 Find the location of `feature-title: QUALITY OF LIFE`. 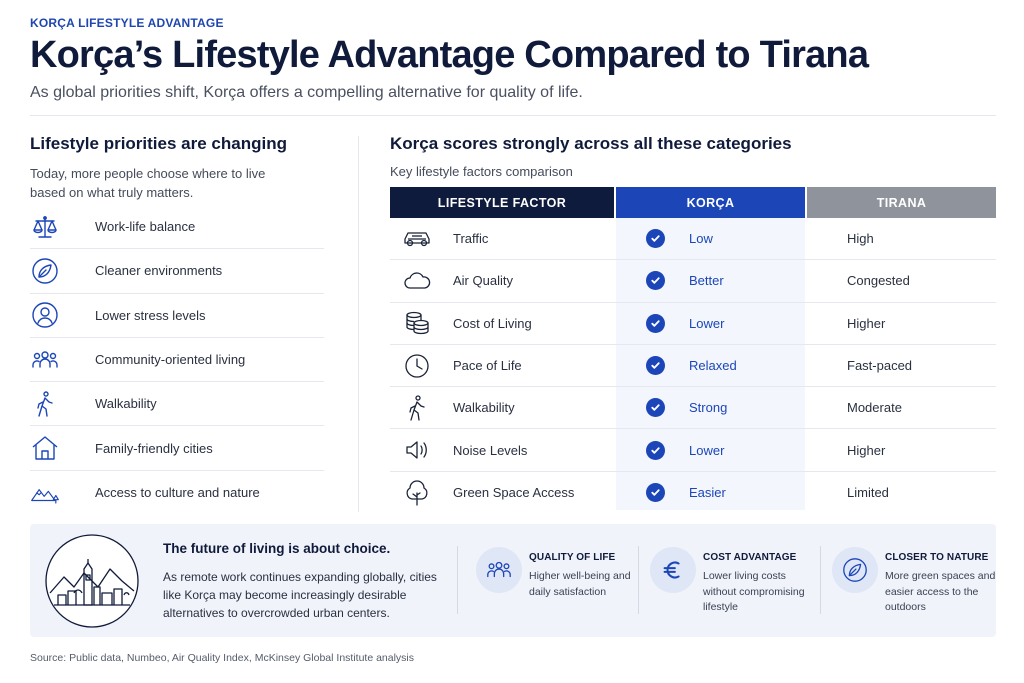

feature-title: QUALITY OF LIFE is located at coordinates (572, 557).